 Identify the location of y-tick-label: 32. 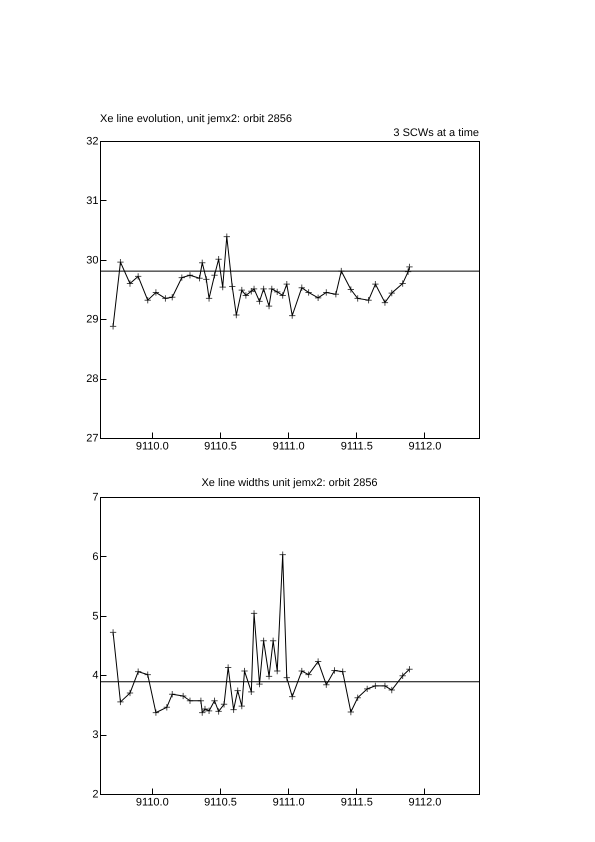
(92, 142).